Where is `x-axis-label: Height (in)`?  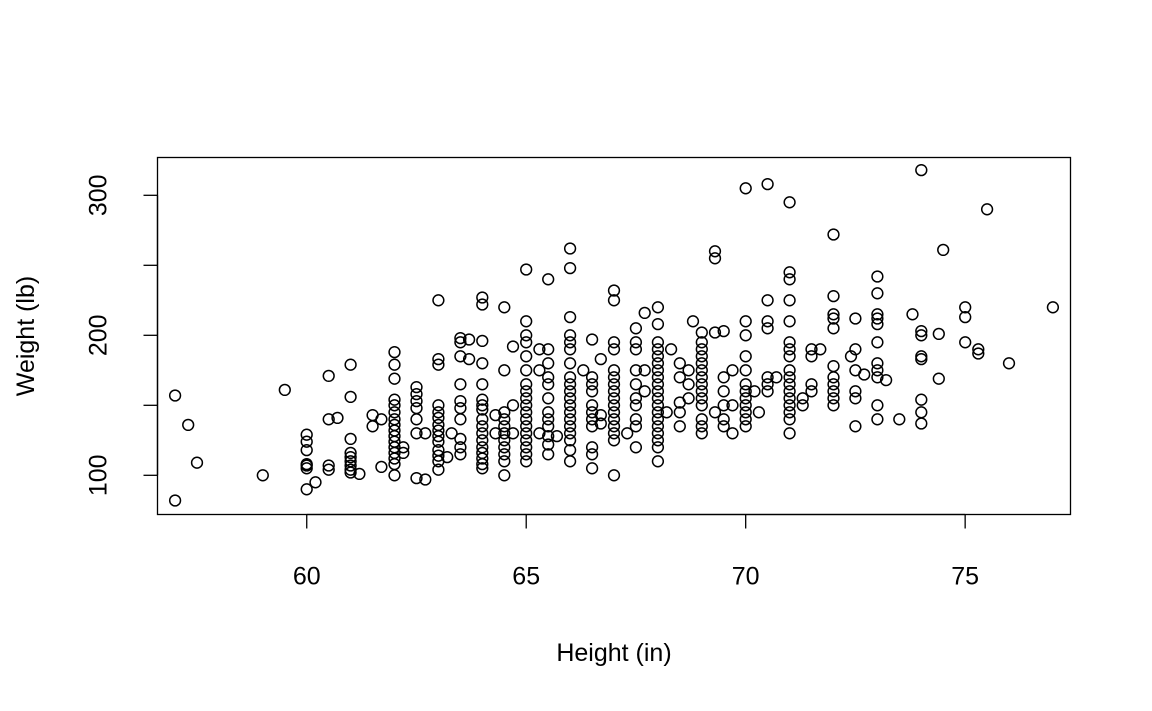
x-axis-label: Height (in) is located at coordinates (613, 653).